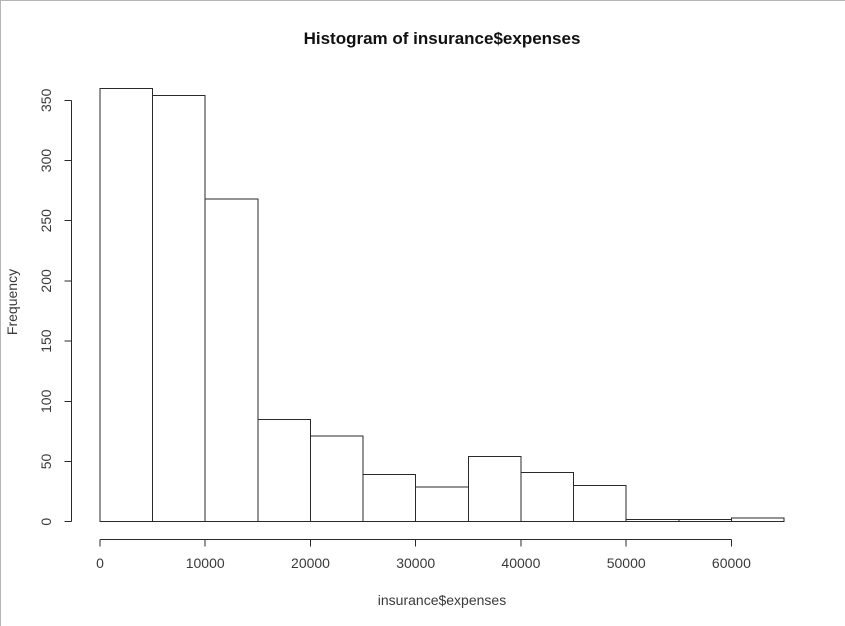  I want to click on y-axis-label: Frequency, so click(12, 302).